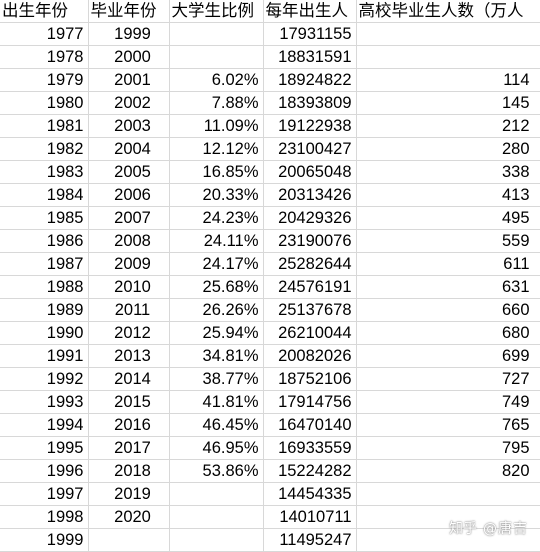  What do you see at coordinates (310, 149) in the screenshot?
I see `cell-births: 23100427` at bounding box center [310, 149].